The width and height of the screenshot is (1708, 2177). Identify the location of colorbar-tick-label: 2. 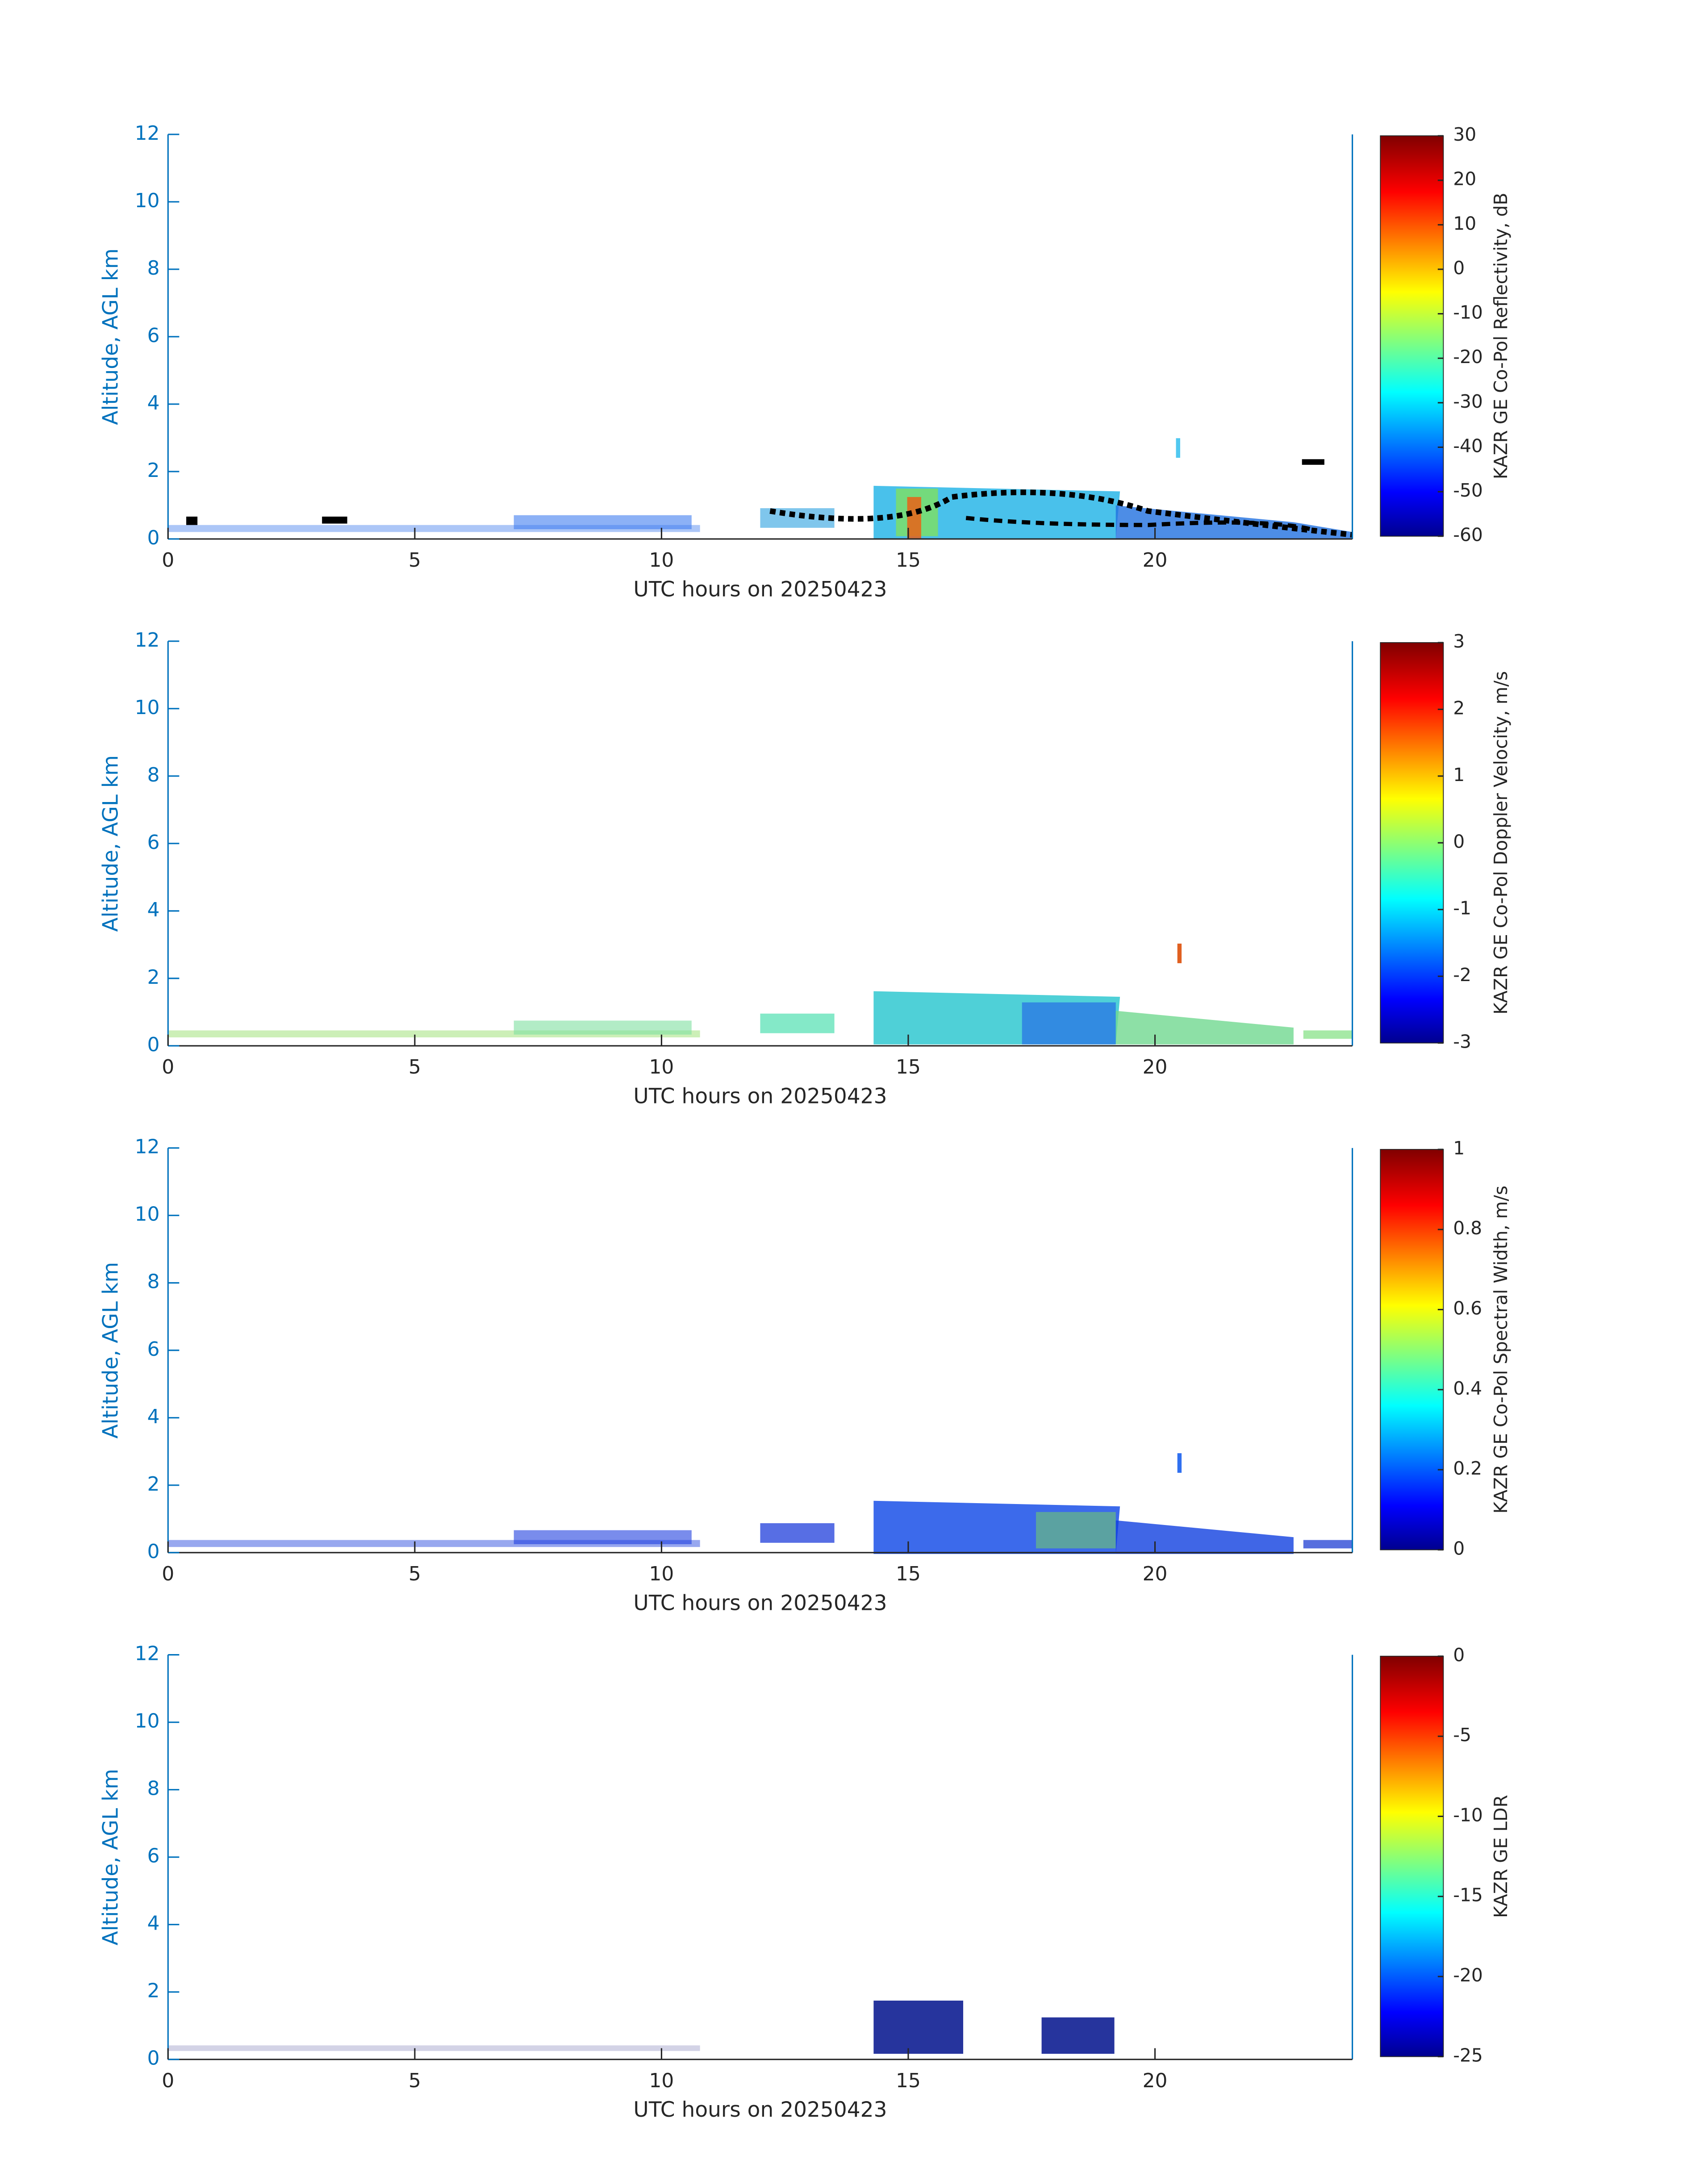
(1459, 708).